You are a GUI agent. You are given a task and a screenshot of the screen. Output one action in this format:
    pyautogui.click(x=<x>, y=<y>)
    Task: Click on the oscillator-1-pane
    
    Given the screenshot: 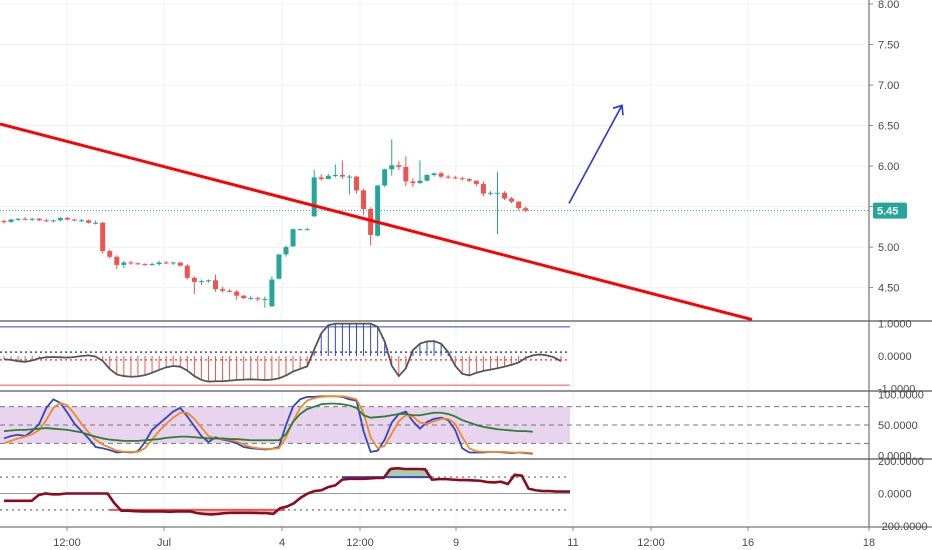 What is the action you would take?
    pyautogui.click(x=285, y=354)
    